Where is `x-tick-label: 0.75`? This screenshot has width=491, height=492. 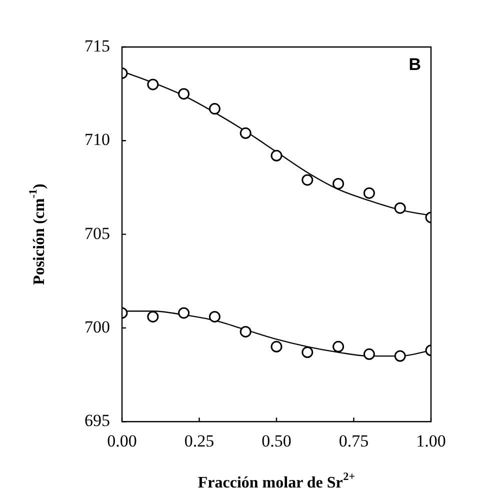 x-tick-label: 0.75 is located at coordinates (353, 440).